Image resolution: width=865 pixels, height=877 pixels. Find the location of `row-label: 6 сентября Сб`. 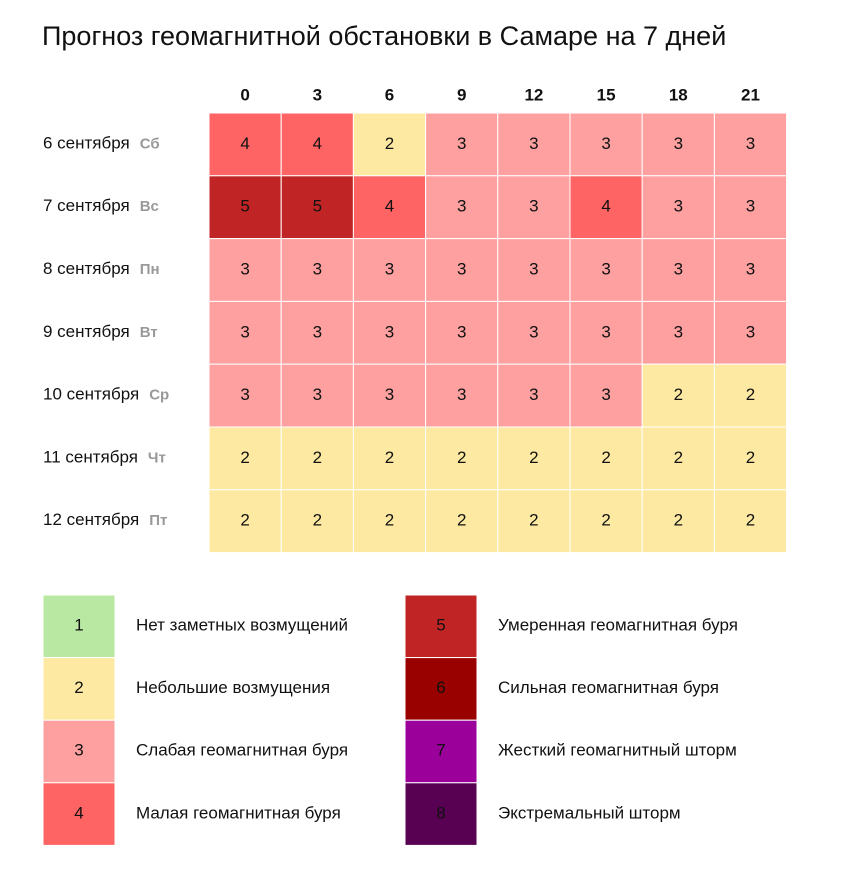

row-label: 6 сентября Сб is located at coordinates (101, 143).